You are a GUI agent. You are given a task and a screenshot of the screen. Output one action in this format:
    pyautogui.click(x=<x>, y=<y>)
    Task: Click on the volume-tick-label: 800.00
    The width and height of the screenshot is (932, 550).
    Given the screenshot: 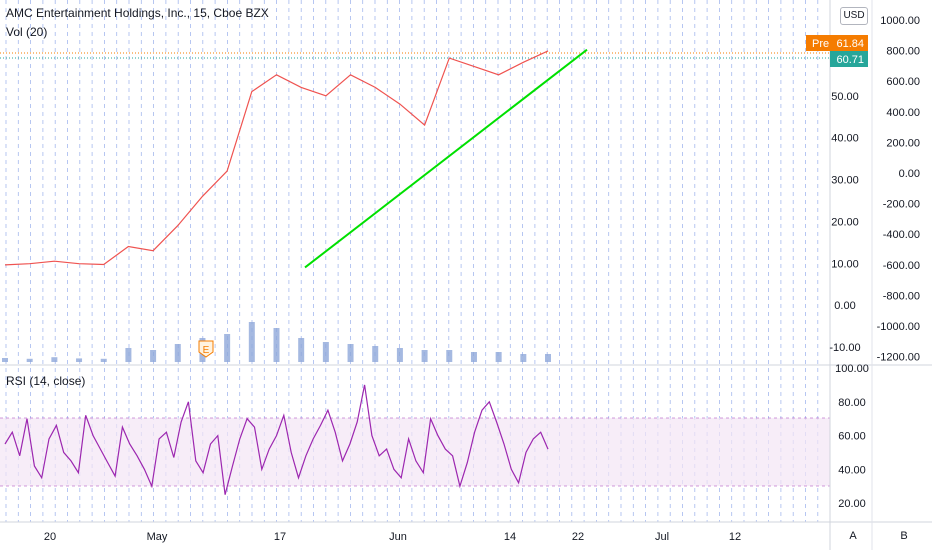 What is the action you would take?
    pyautogui.click(x=903, y=52)
    